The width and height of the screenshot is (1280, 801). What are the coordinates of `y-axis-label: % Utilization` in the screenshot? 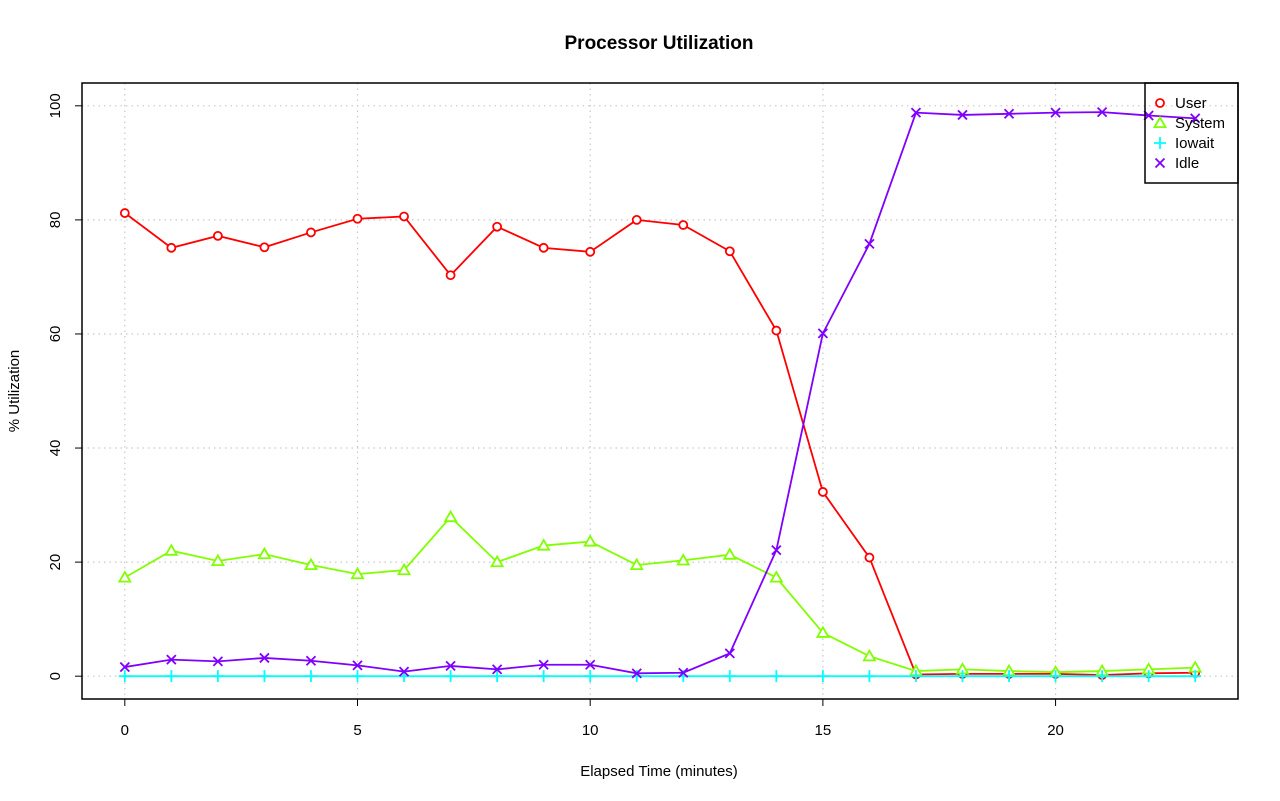 It's located at (14, 391).